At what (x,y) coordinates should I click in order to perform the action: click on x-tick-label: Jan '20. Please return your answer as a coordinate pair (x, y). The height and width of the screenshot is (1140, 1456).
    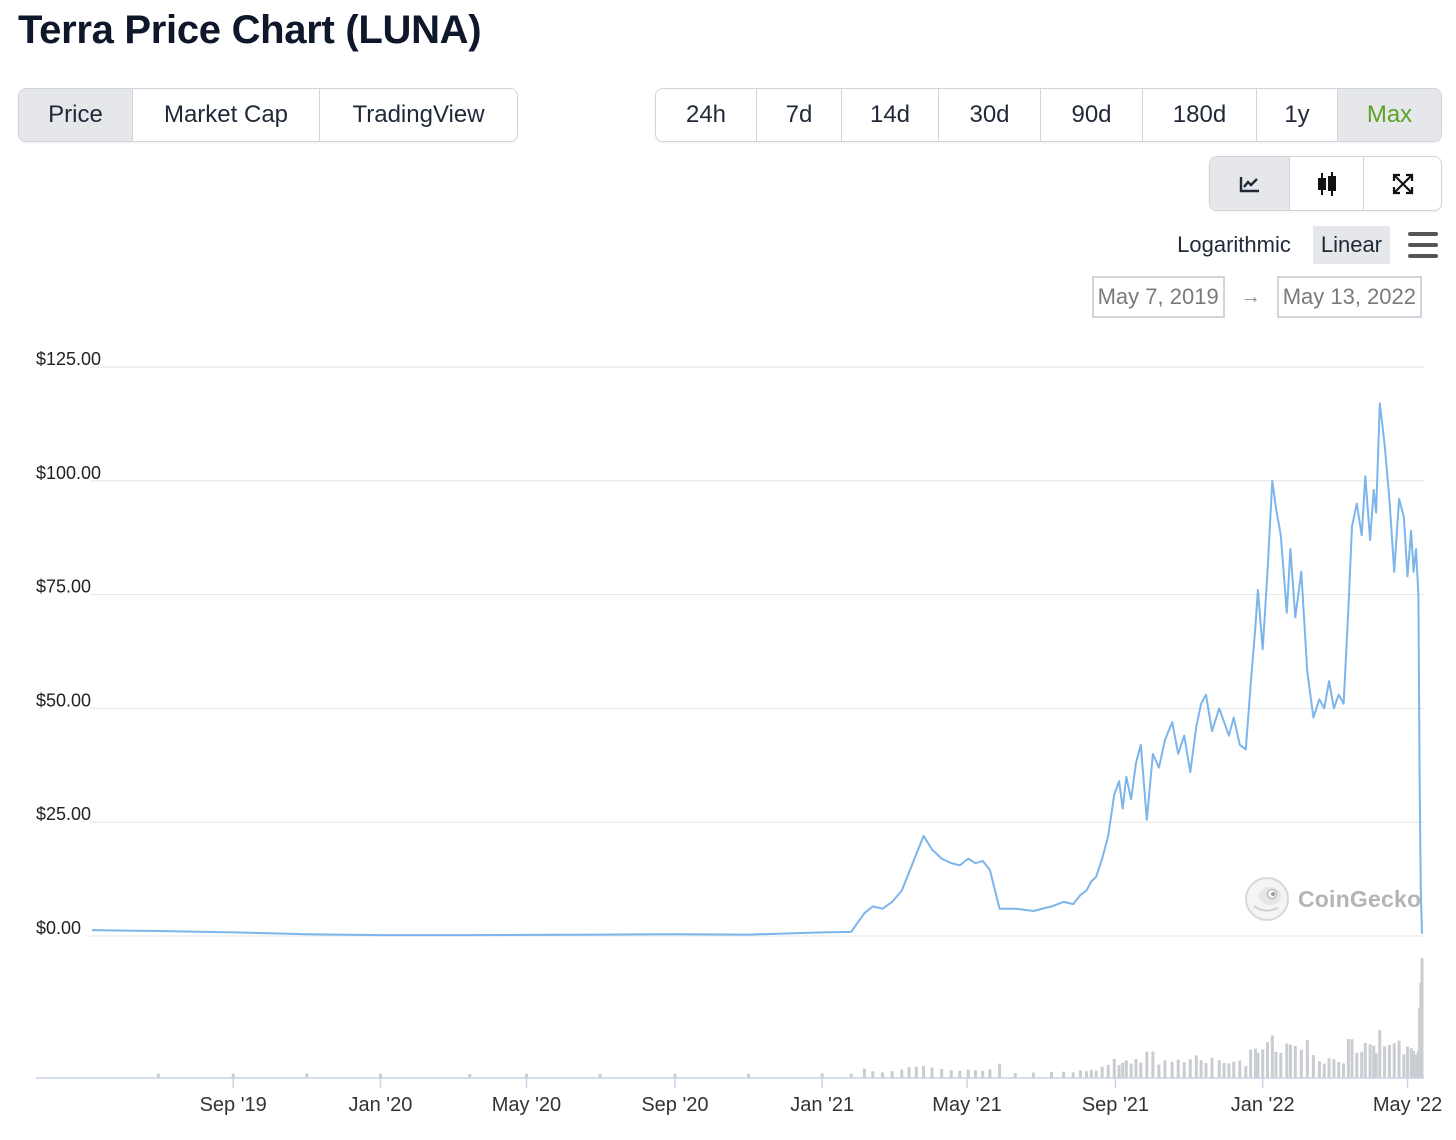
    Looking at the image, I should click on (381, 1105).